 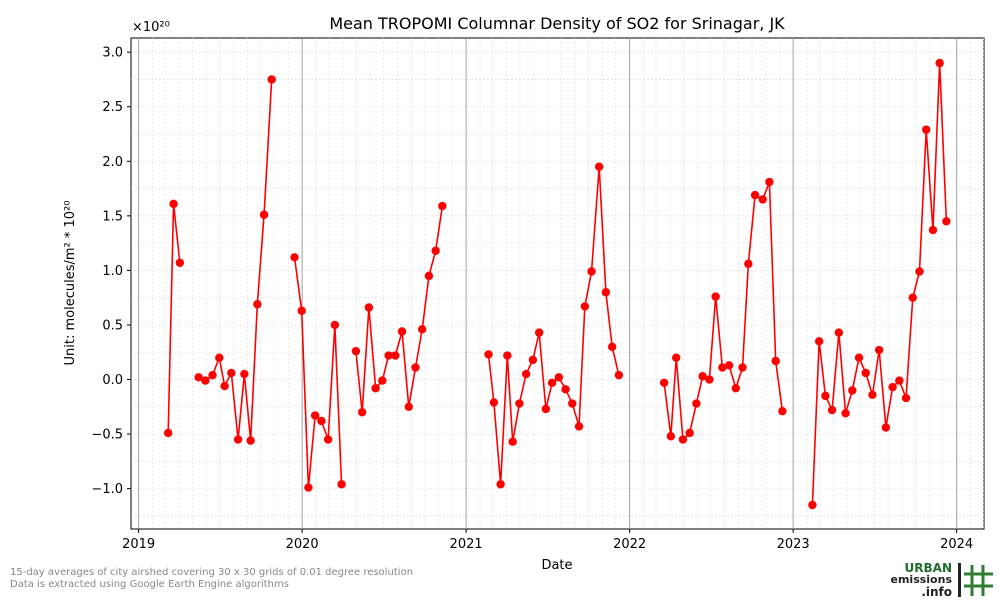 I want to click on y-tick-label: −0.5, so click(x=107, y=435).